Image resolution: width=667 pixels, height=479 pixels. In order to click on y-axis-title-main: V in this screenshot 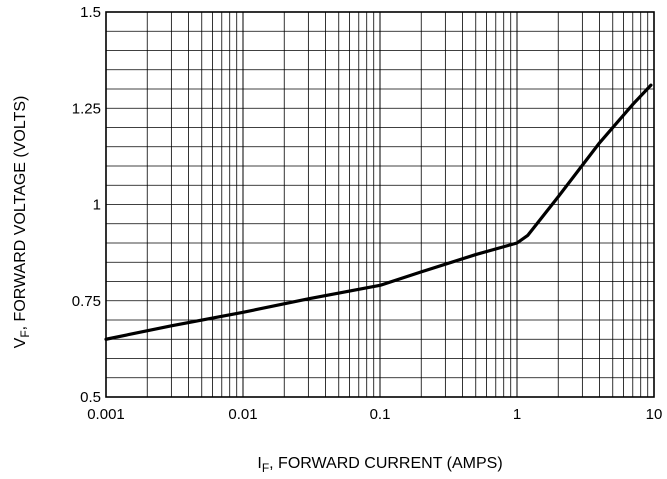, I will do `click(20, 342)`.